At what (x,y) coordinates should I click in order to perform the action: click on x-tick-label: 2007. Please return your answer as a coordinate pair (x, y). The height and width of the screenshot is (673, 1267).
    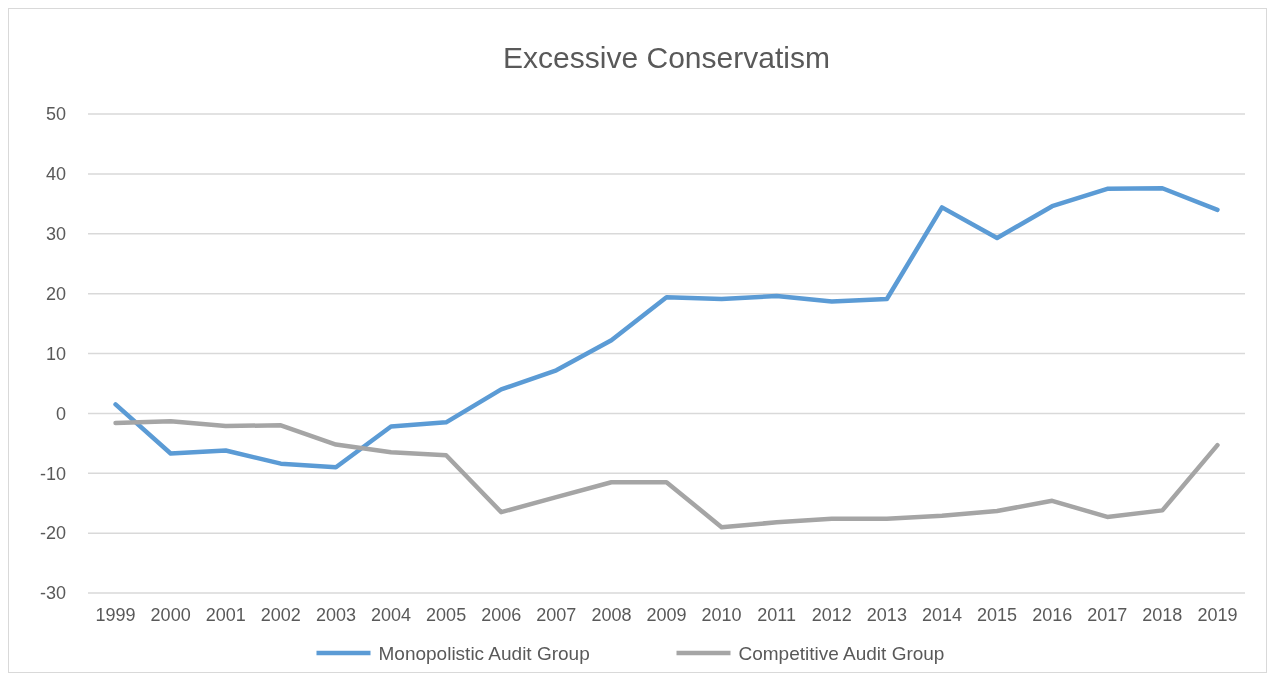
    Looking at the image, I should click on (556, 615).